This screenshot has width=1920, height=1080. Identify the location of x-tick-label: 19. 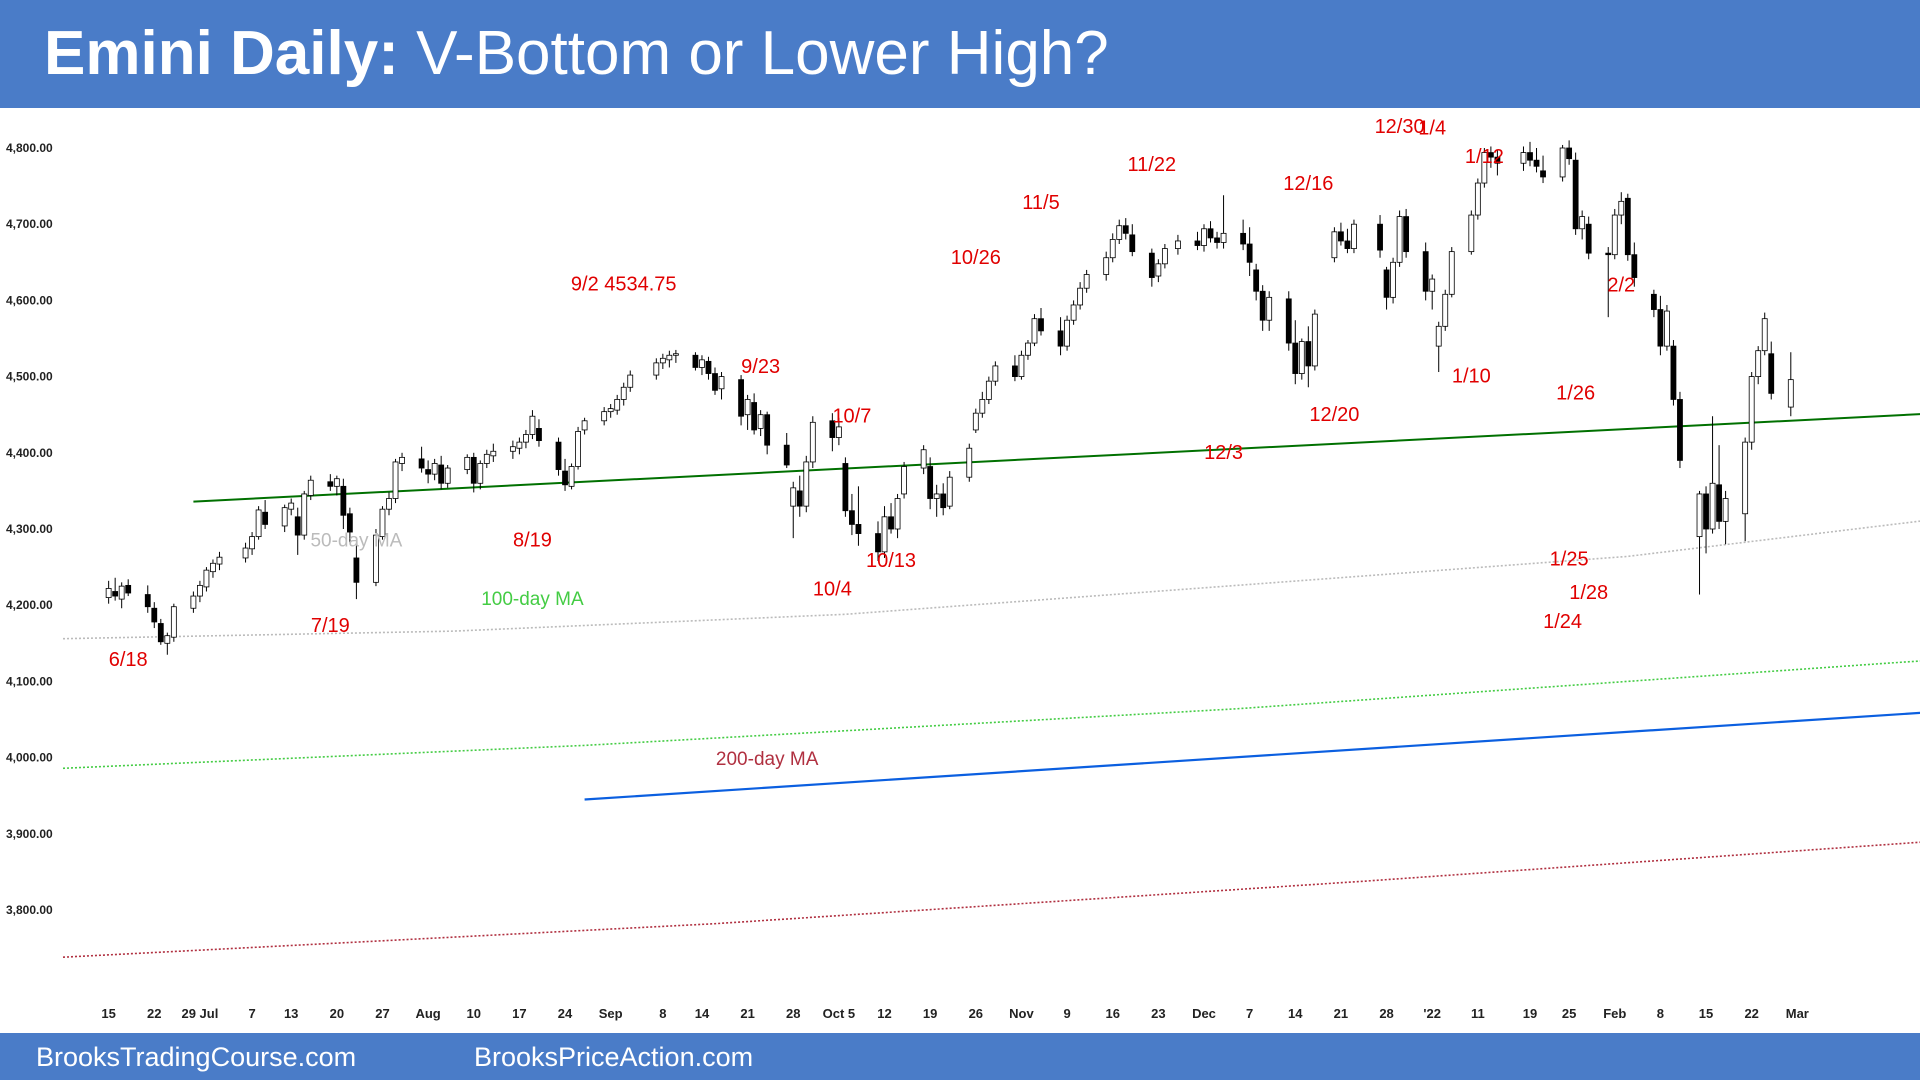
(930, 1013).